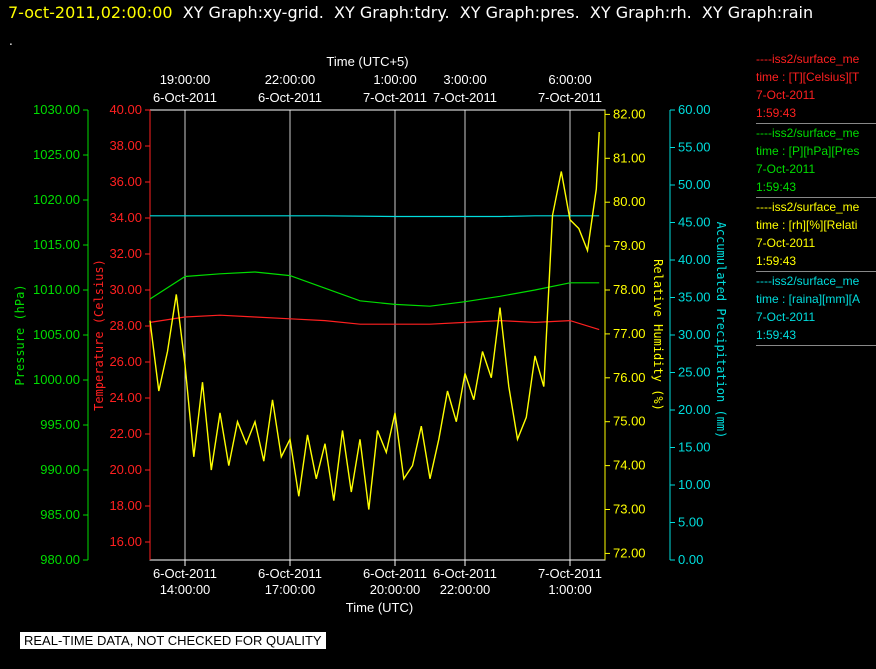 This screenshot has height=669, width=876. I want to click on rh-tick-label: 72.00, so click(629, 552).